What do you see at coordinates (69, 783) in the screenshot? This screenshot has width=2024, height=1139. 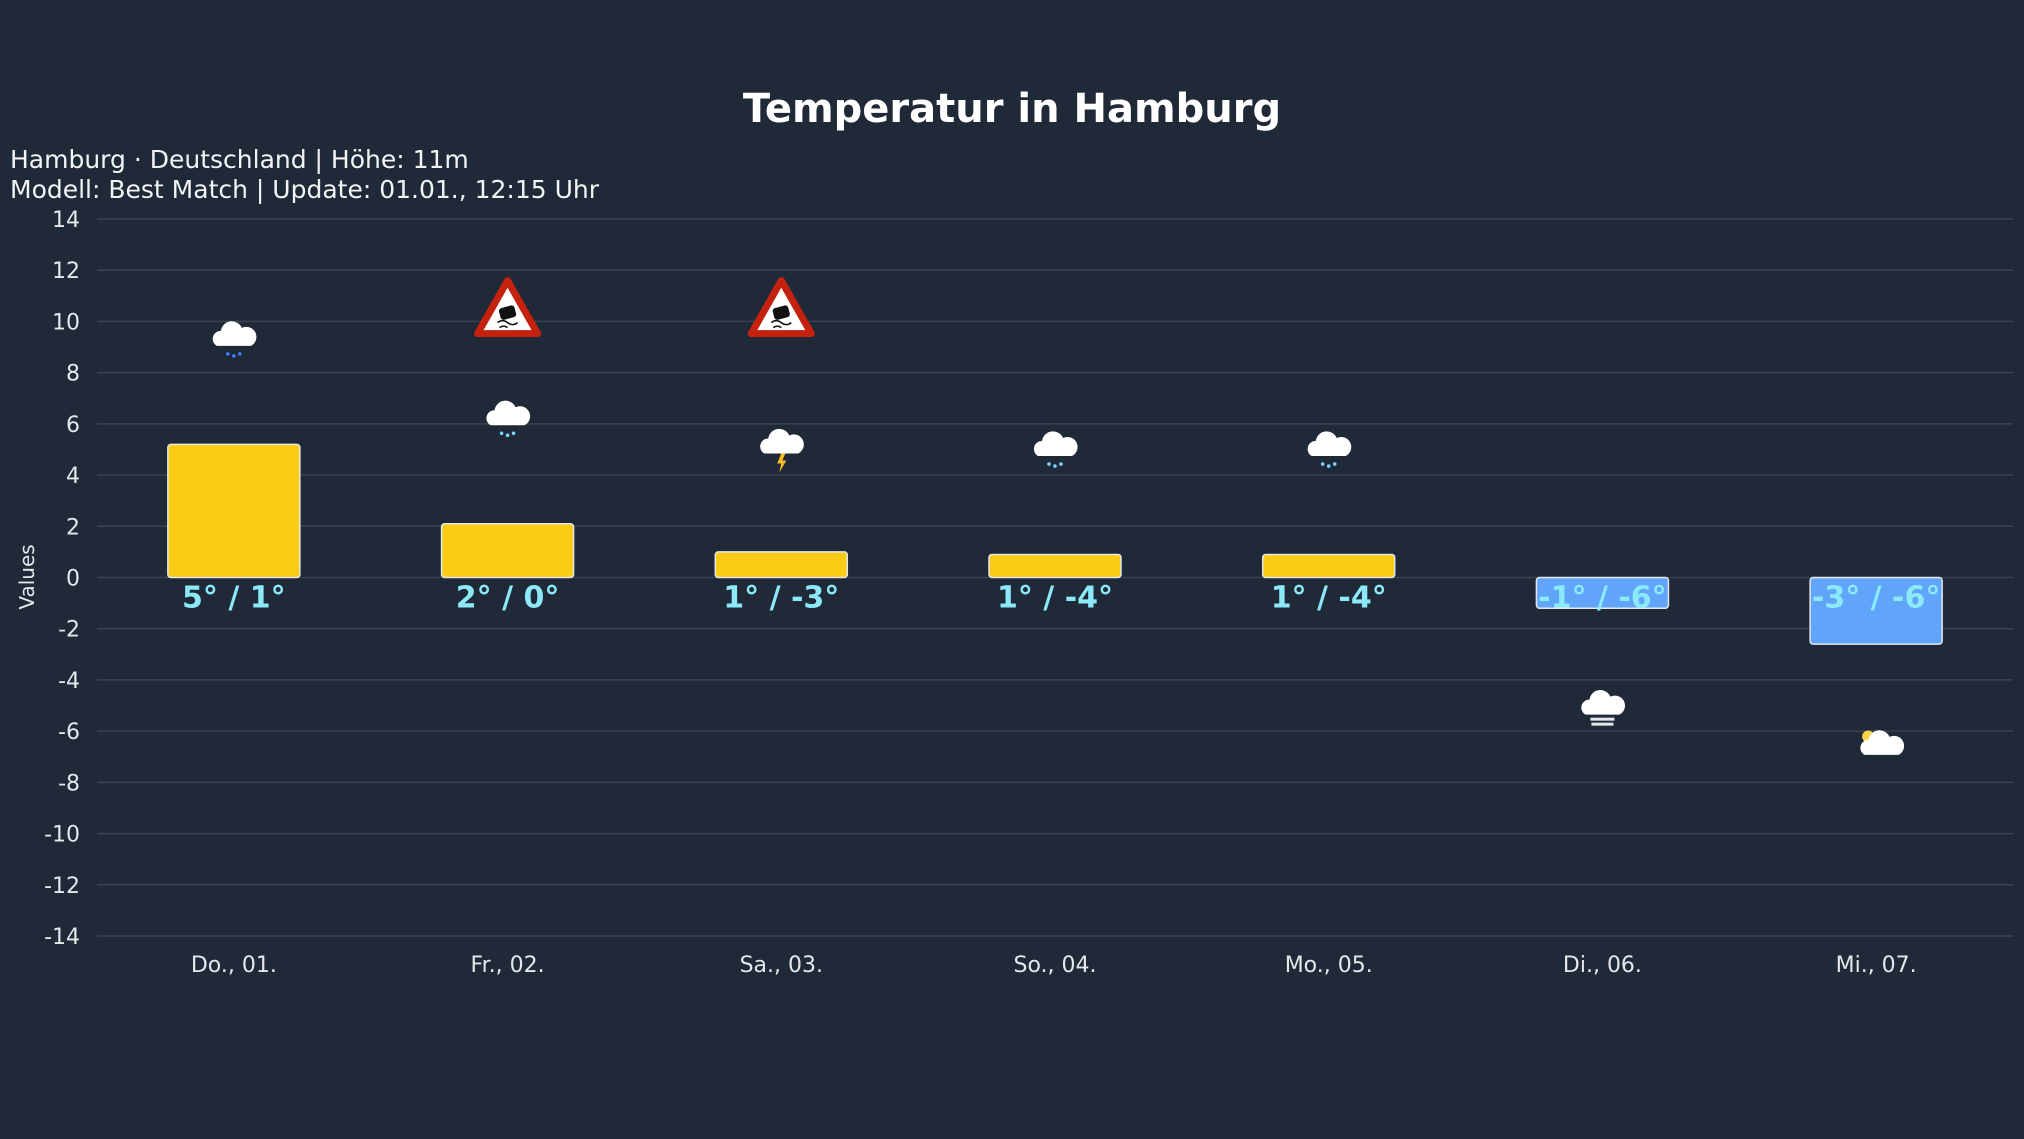 I see `y-tick-label: -8` at bounding box center [69, 783].